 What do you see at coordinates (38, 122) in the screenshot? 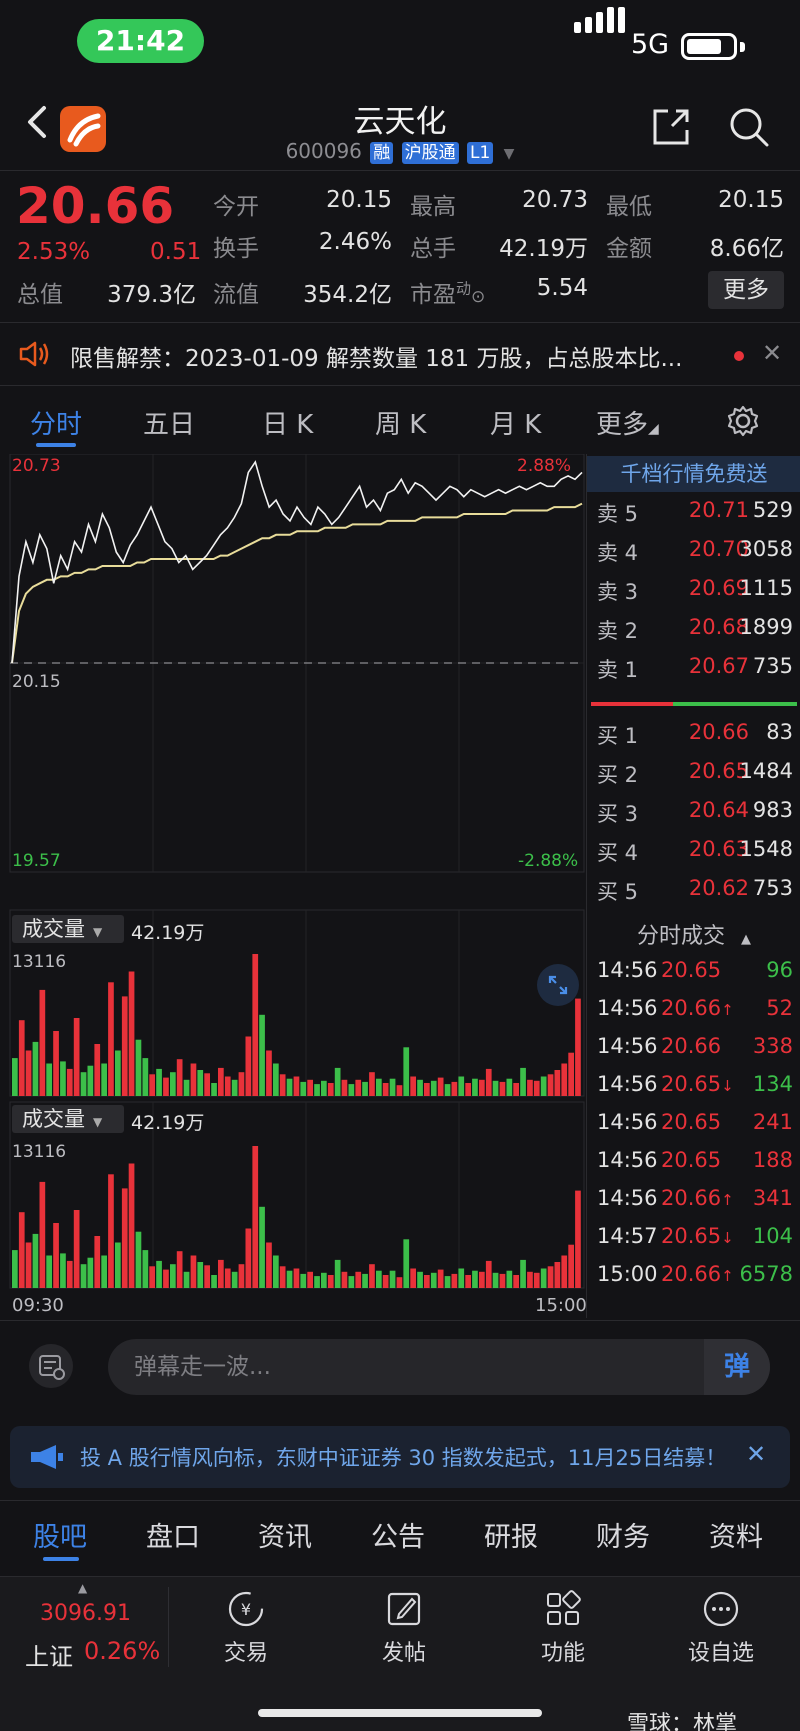
I see `back-icon` at bounding box center [38, 122].